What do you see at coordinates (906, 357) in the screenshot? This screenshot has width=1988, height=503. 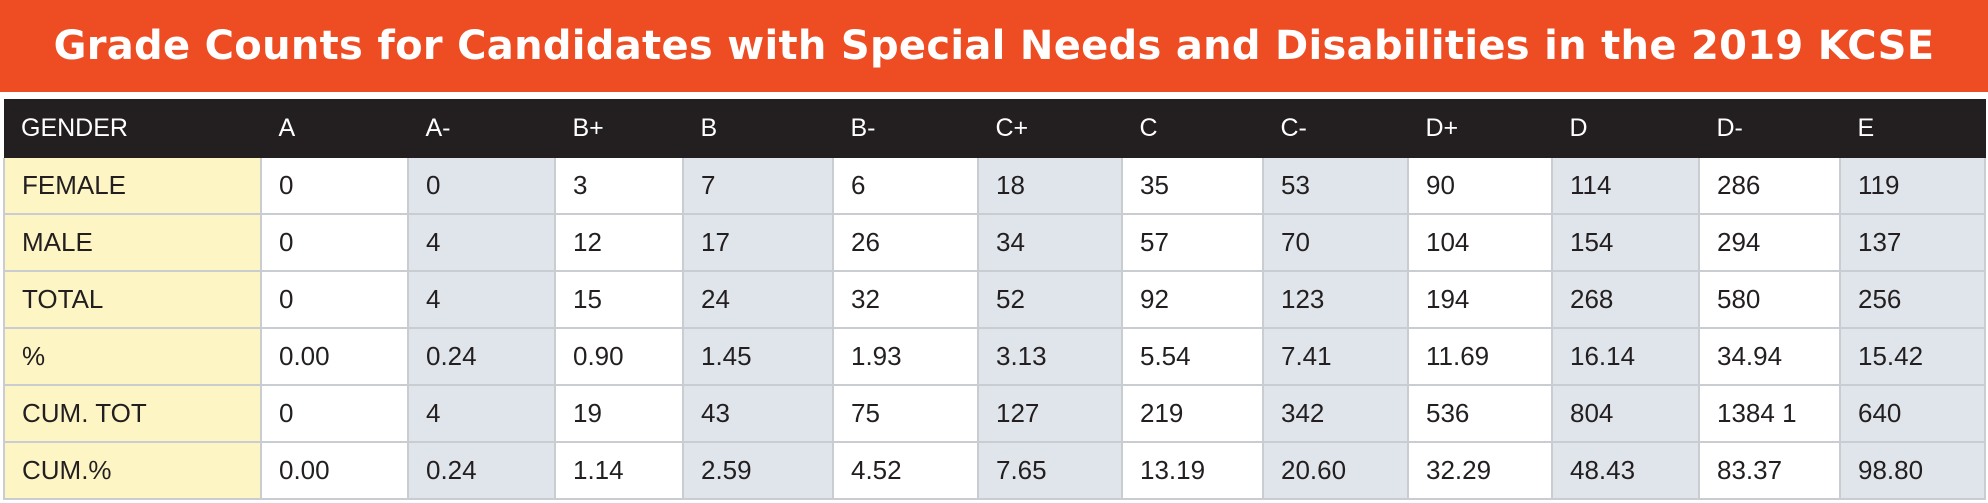 I see `data-cell: 1.93` at bounding box center [906, 357].